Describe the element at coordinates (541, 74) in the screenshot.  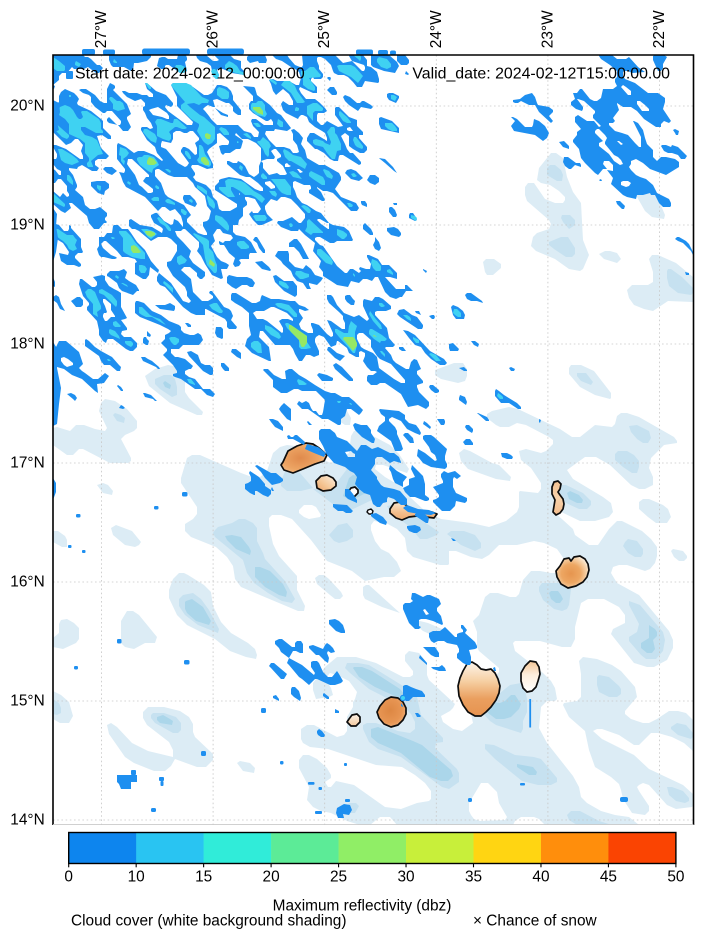
I see `svg-text:Valid_date: 2024-02-12T15:00:0: Valid_date: 2024-02-12T15:00:00.00` at that location.